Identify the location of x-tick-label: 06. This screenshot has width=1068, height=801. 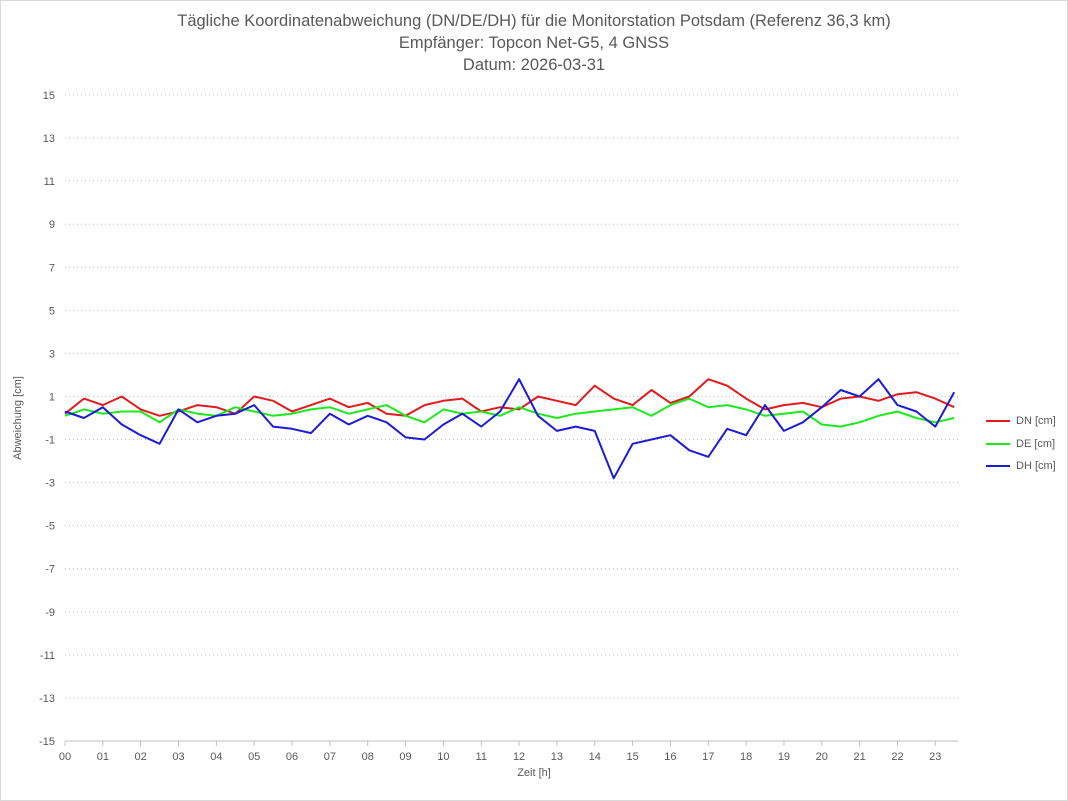
(292, 757).